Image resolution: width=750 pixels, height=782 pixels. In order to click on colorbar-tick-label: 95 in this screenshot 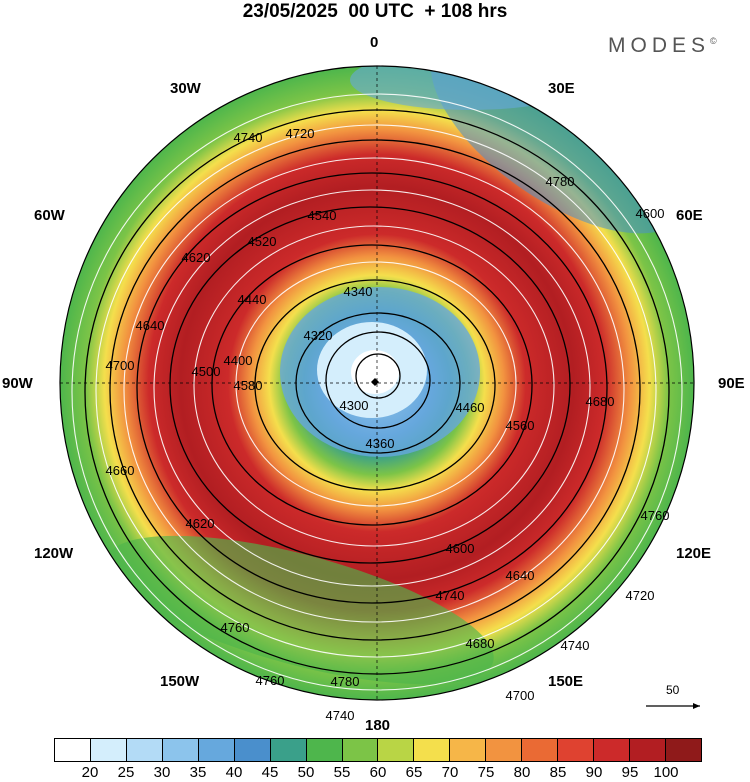, I will do `click(630, 772)`.